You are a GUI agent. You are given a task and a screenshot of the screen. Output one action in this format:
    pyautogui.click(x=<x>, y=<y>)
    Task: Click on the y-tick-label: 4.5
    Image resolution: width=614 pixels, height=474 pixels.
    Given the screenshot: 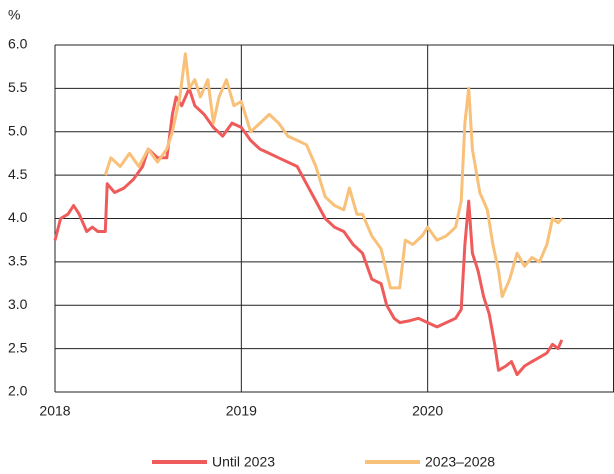 What is the action you would take?
    pyautogui.click(x=18, y=174)
    